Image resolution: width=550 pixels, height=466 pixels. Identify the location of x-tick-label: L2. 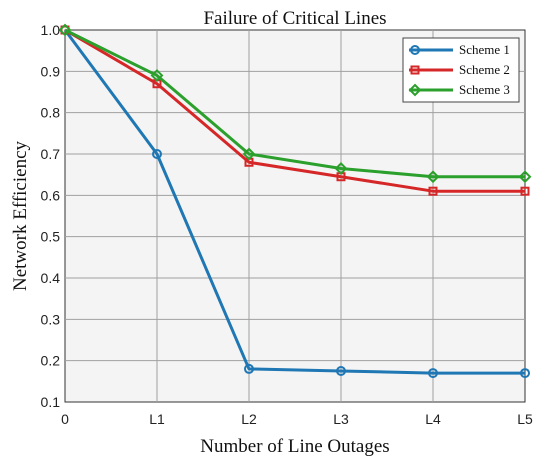
(249, 419).